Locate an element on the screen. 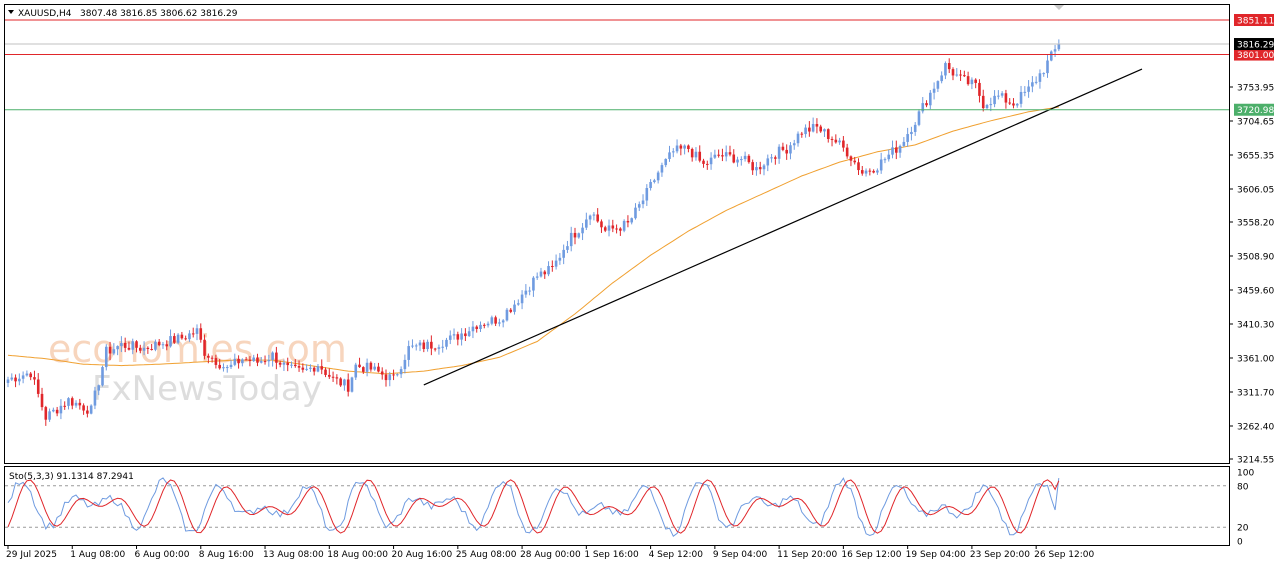  dropdown-triangle-icon is located at coordinates (11, 12).